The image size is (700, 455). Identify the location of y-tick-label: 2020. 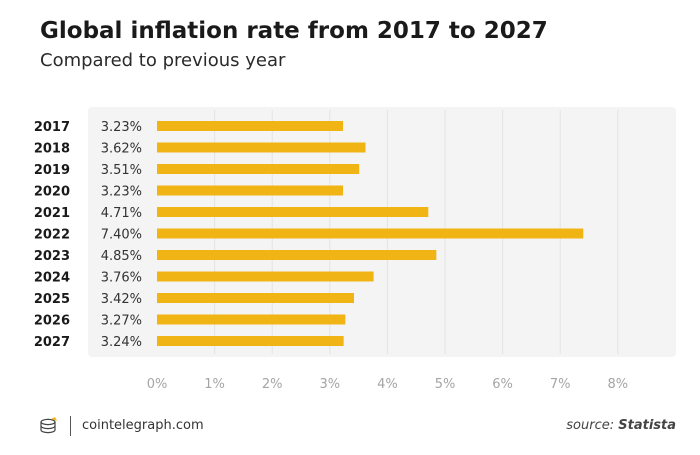
(52, 192).